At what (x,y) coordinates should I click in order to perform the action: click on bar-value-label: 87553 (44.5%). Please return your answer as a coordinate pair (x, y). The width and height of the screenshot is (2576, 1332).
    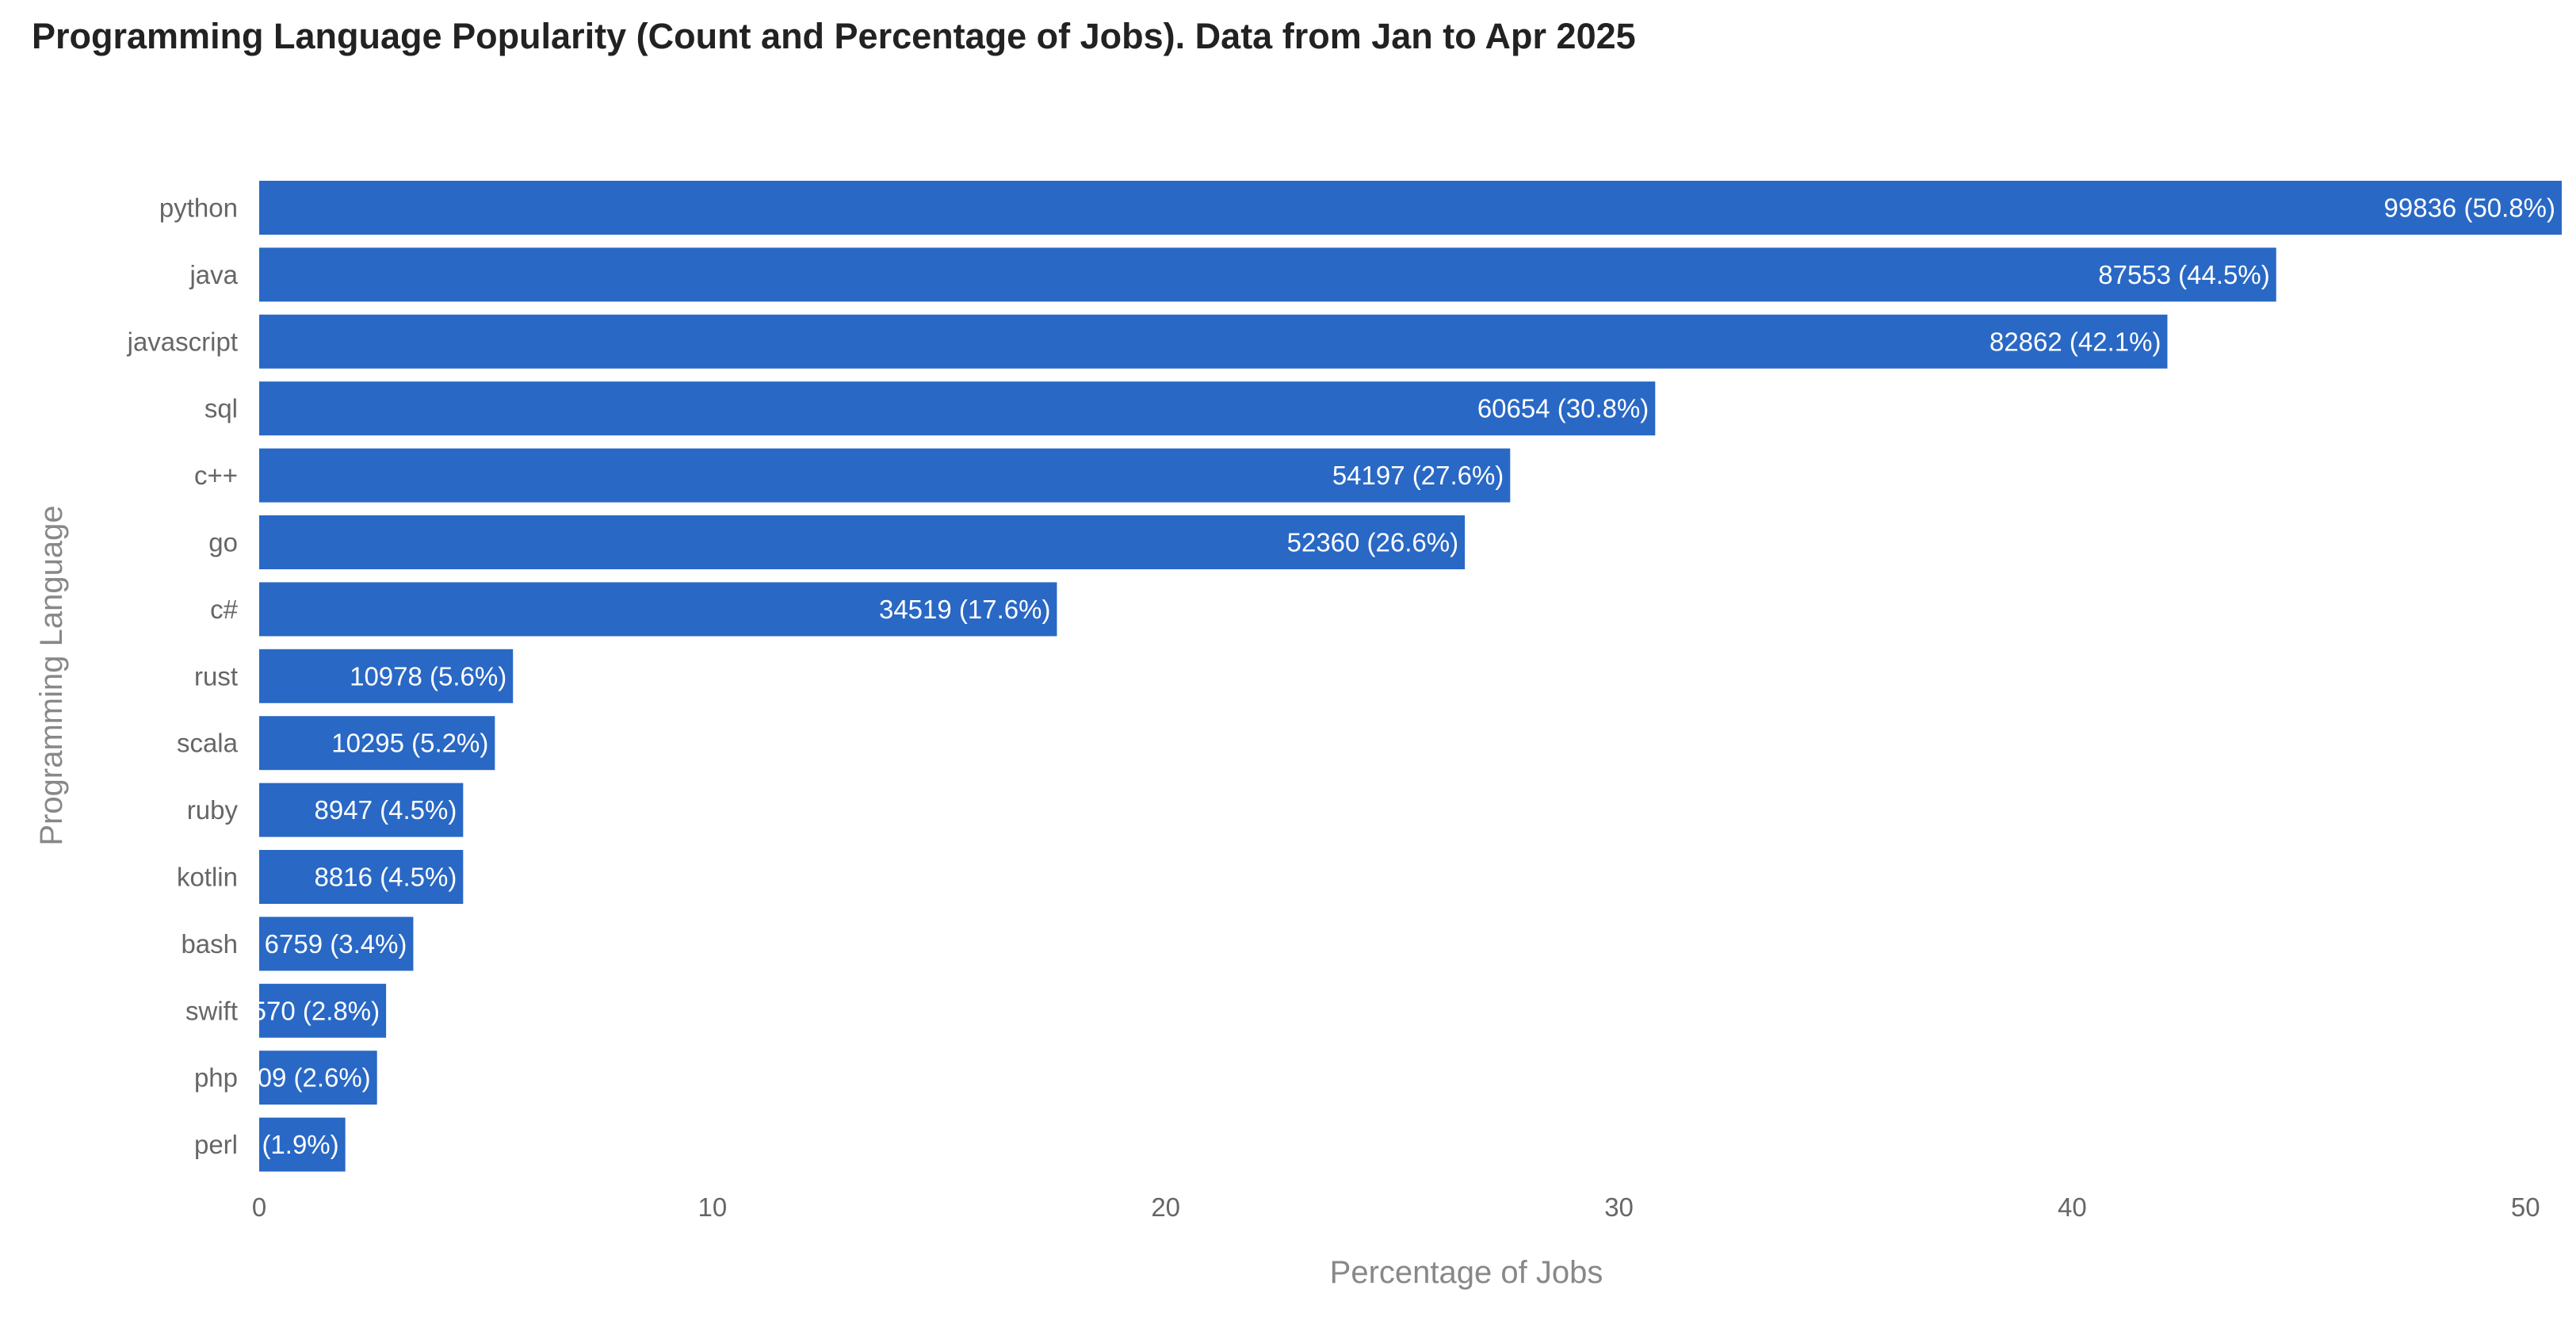
    Looking at the image, I should click on (2183, 274).